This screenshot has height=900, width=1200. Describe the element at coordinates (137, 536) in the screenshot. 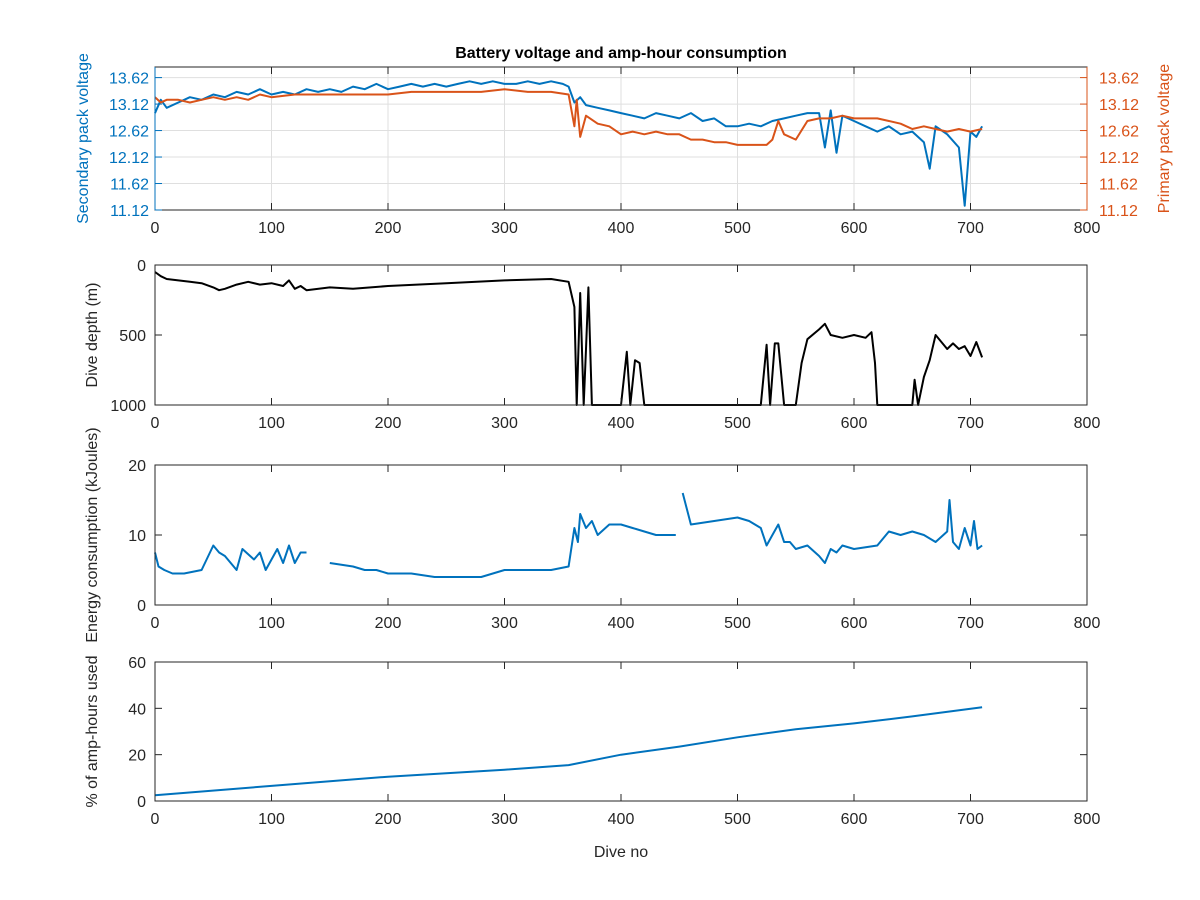

I see `y-tick-label: 10` at that location.